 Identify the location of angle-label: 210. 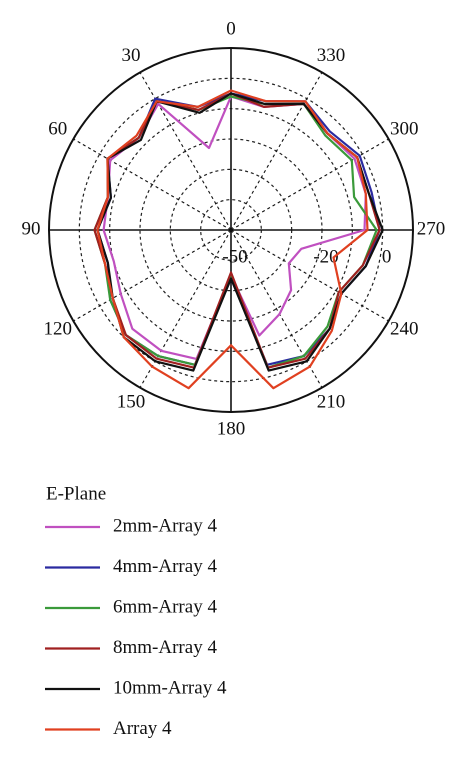
(331, 402).